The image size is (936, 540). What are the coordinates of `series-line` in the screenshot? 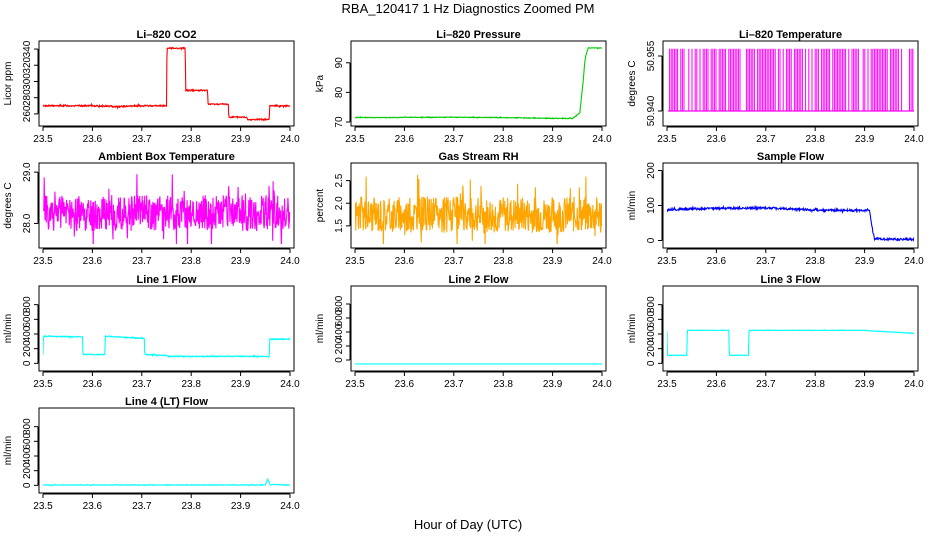 It's located at (478, 209).